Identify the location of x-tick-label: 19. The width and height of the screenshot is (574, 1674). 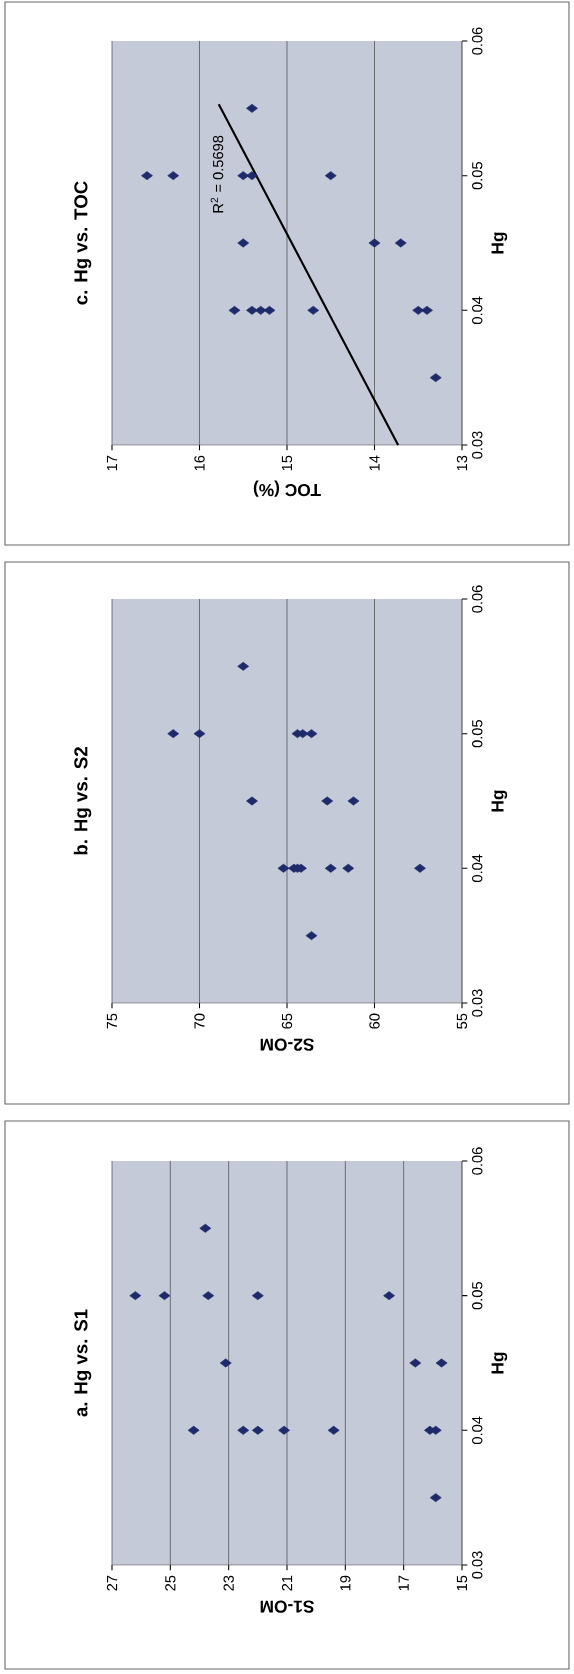
(345, 1583).